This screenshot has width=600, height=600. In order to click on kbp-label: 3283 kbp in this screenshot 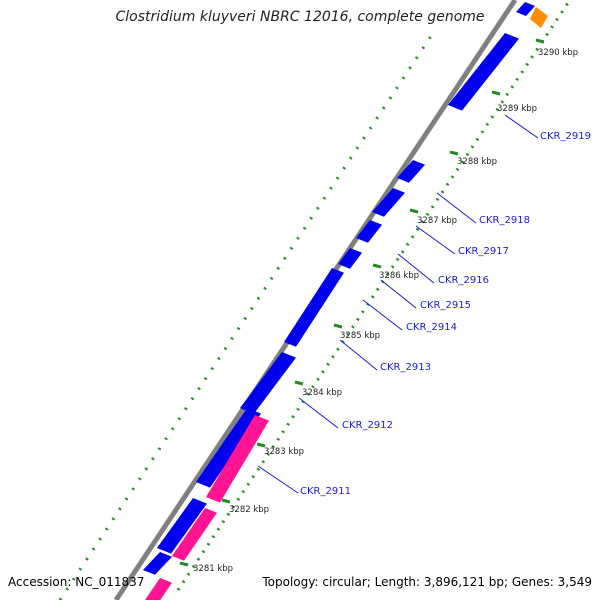, I will do `click(284, 452)`.